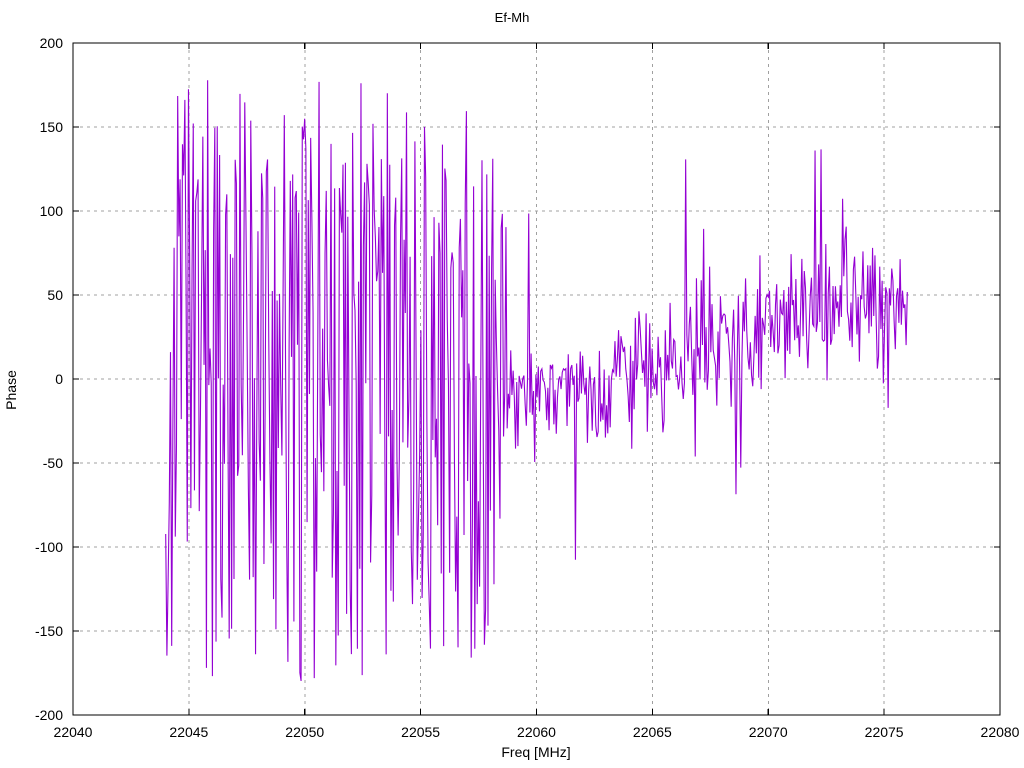  What do you see at coordinates (49, 379) in the screenshot?
I see `y-axis-tick-labels: -200 -150 -100 -50 0 50 100 150 200` at bounding box center [49, 379].